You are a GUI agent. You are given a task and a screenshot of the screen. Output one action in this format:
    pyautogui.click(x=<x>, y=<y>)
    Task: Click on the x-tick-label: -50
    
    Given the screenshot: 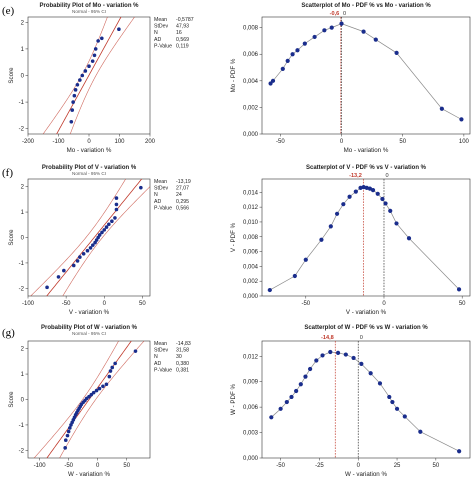 What is the action you would take?
    pyautogui.click(x=305, y=304)
    